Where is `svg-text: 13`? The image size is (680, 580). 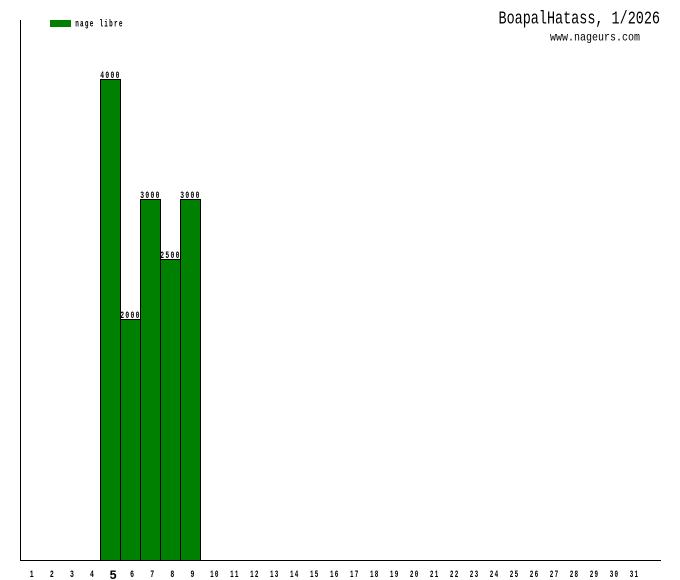 svg-text: 13 is located at coordinates (275, 575).